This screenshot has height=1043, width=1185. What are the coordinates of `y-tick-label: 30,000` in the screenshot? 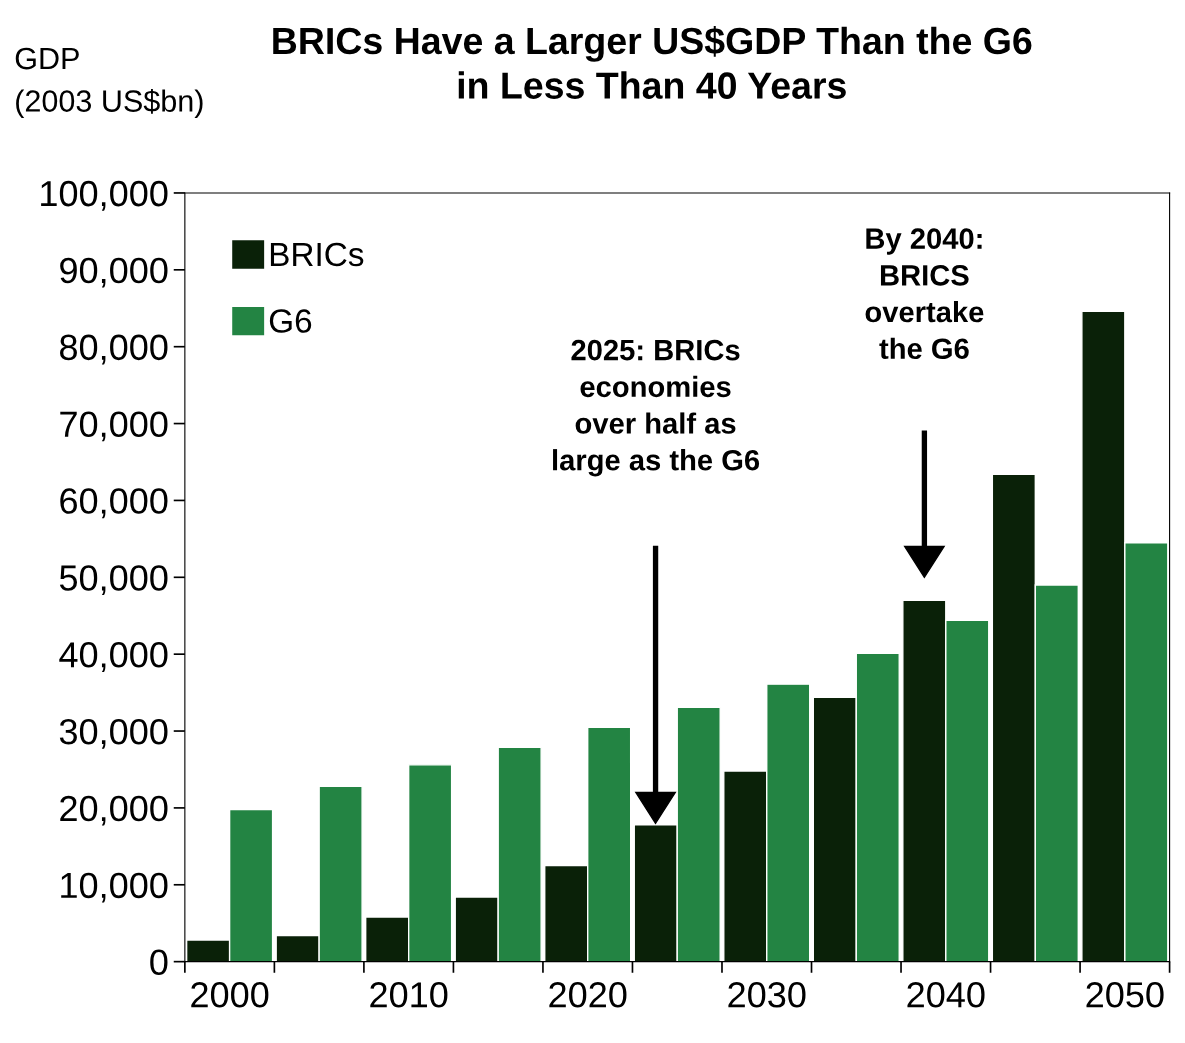 It's located at (113, 733).